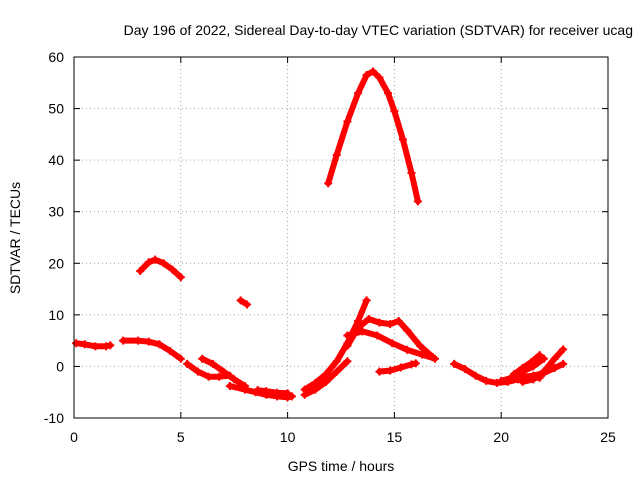  I want to click on x-tick-label: 5, so click(181, 437).